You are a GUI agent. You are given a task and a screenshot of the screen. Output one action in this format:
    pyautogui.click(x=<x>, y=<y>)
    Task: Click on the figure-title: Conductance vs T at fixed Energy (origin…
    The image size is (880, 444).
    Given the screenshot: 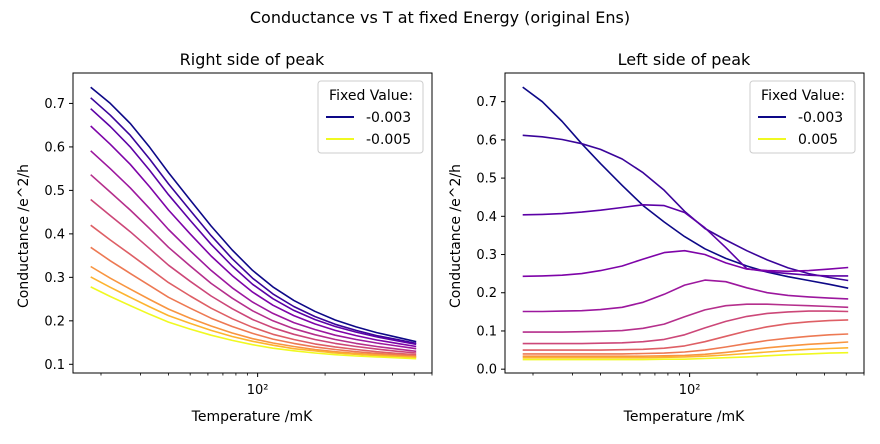 What is the action you would take?
    pyautogui.click(x=440, y=17)
    